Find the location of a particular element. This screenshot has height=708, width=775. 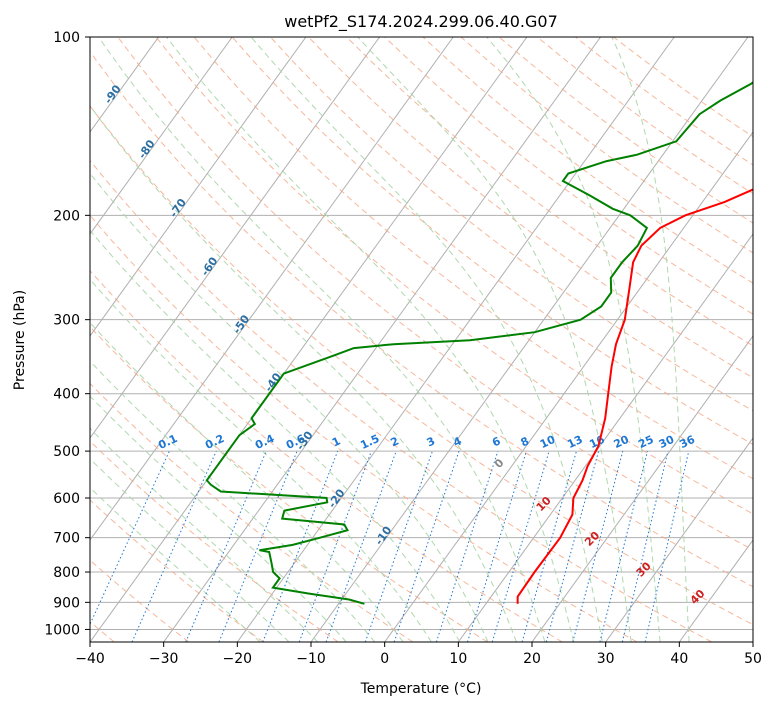

mixing-ratio-label: 20 is located at coordinates (622, 442).